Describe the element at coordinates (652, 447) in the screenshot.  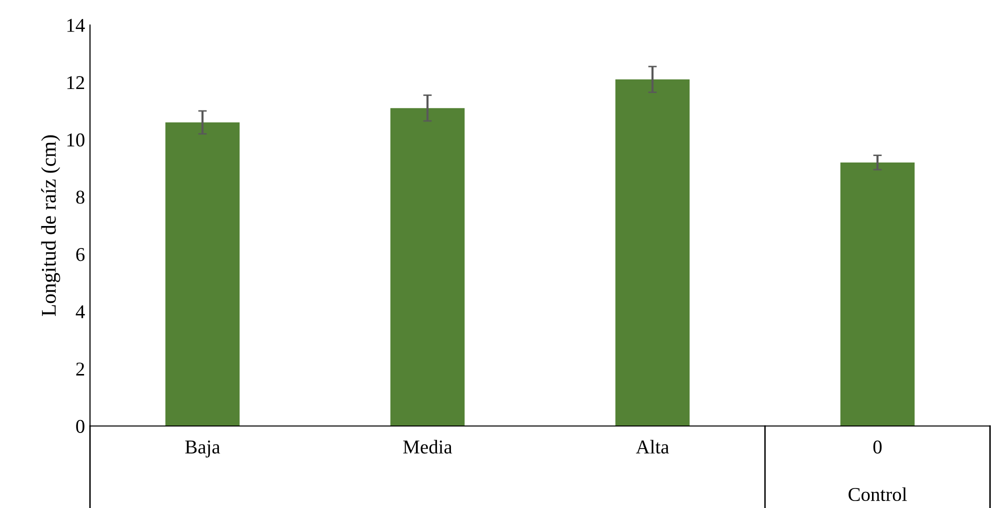
I see `x-tick-label: Alta` at that location.